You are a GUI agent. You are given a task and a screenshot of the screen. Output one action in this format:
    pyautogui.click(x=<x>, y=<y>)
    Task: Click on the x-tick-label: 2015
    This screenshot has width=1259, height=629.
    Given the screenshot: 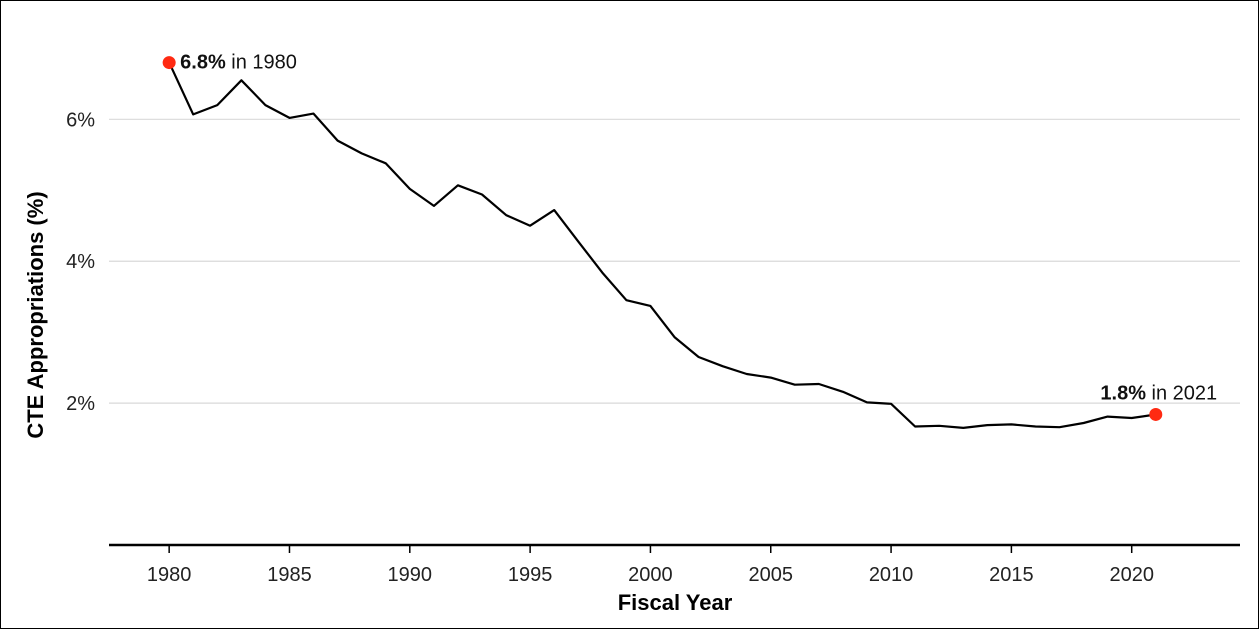 What is the action you would take?
    pyautogui.click(x=1011, y=575)
    